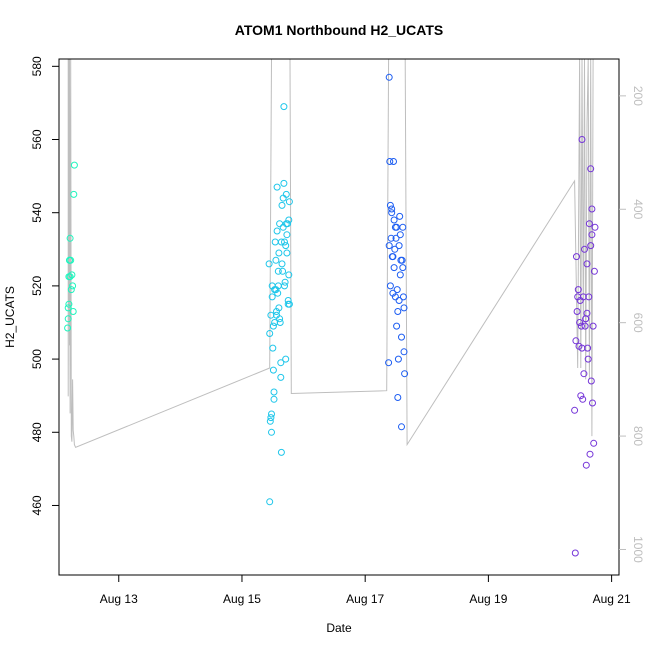  I want to click on y2-axis: 200 400 600 800 1000, so click(632, 324).